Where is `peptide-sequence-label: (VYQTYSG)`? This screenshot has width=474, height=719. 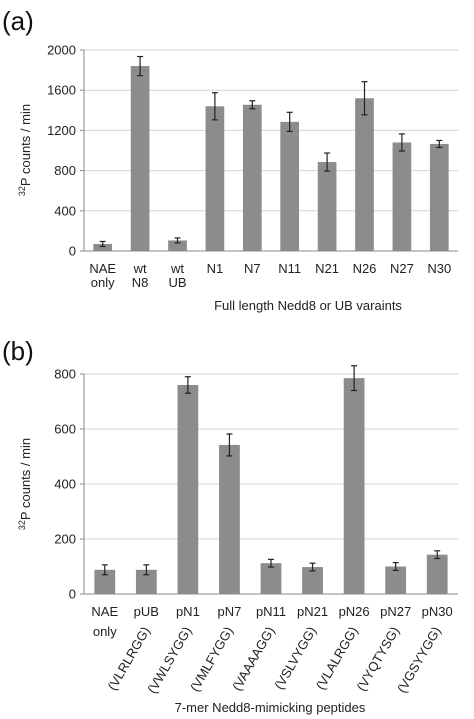 peptide-sequence-label: (VYQTYSG) is located at coordinates (378, 658).